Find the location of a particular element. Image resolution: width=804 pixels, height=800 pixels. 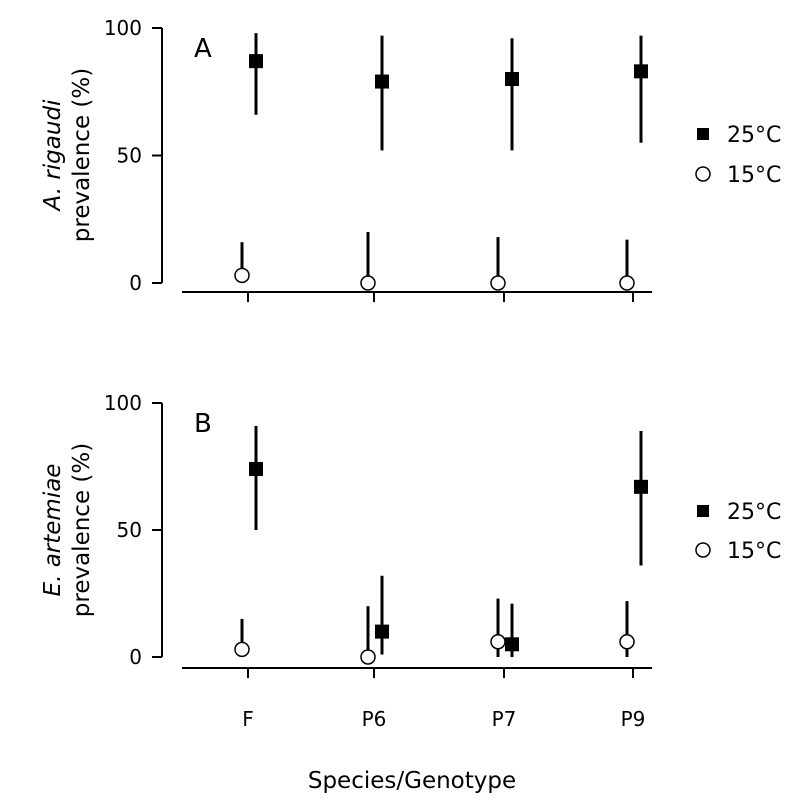

x-tick-label: F is located at coordinates (248, 719).